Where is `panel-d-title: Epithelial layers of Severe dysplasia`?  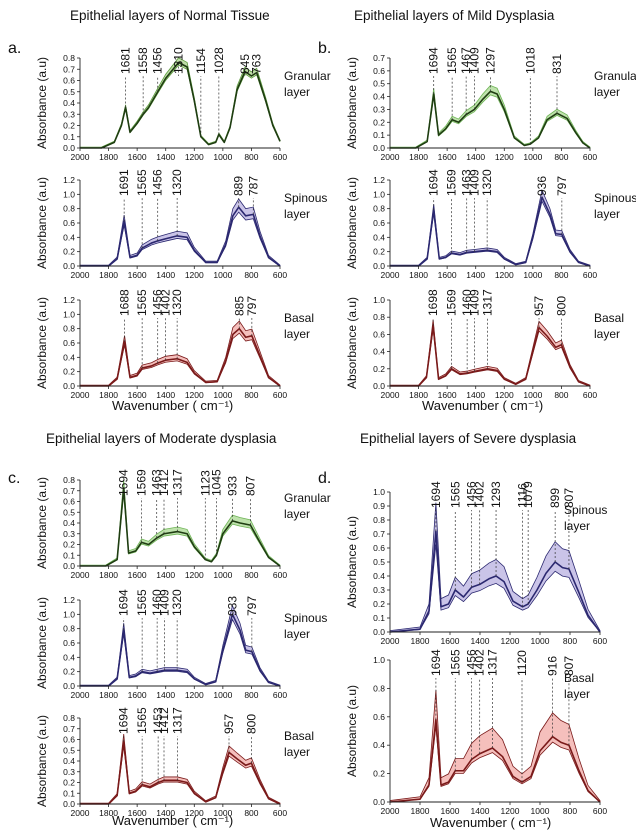
panel-d-title: Epithelial layers of Severe dysplasia is located at coordinates (468, 438).